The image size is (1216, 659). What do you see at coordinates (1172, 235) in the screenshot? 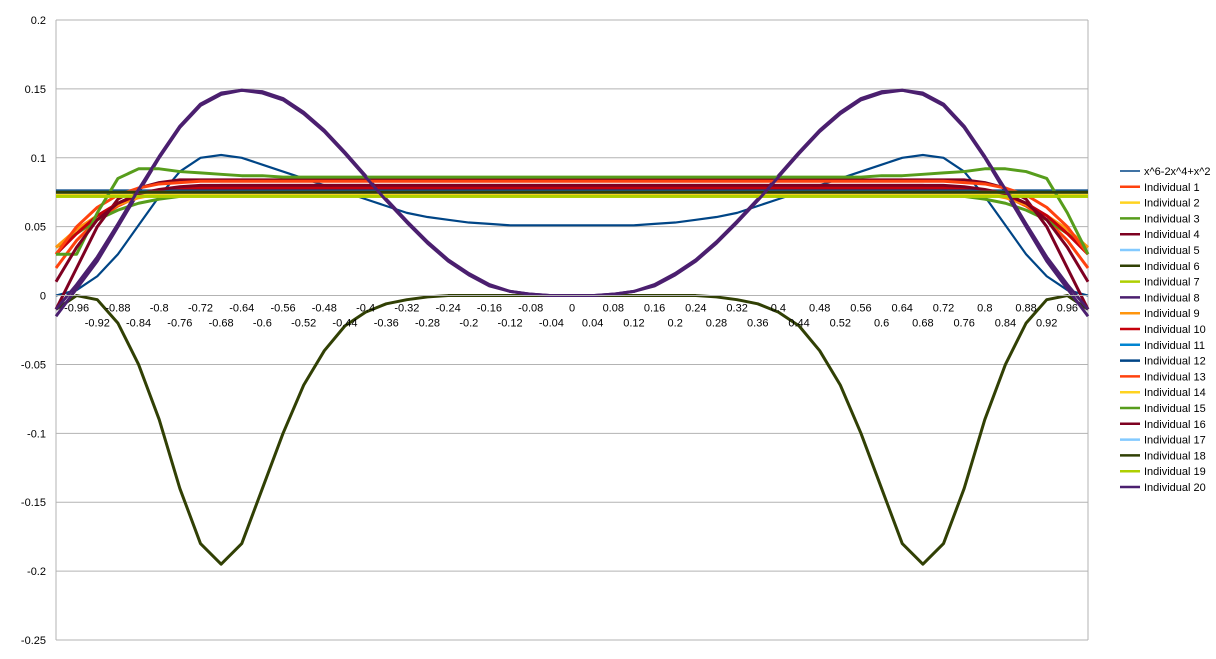
I see `legend-label: Individual 4` at bounding box center [1172, 235].